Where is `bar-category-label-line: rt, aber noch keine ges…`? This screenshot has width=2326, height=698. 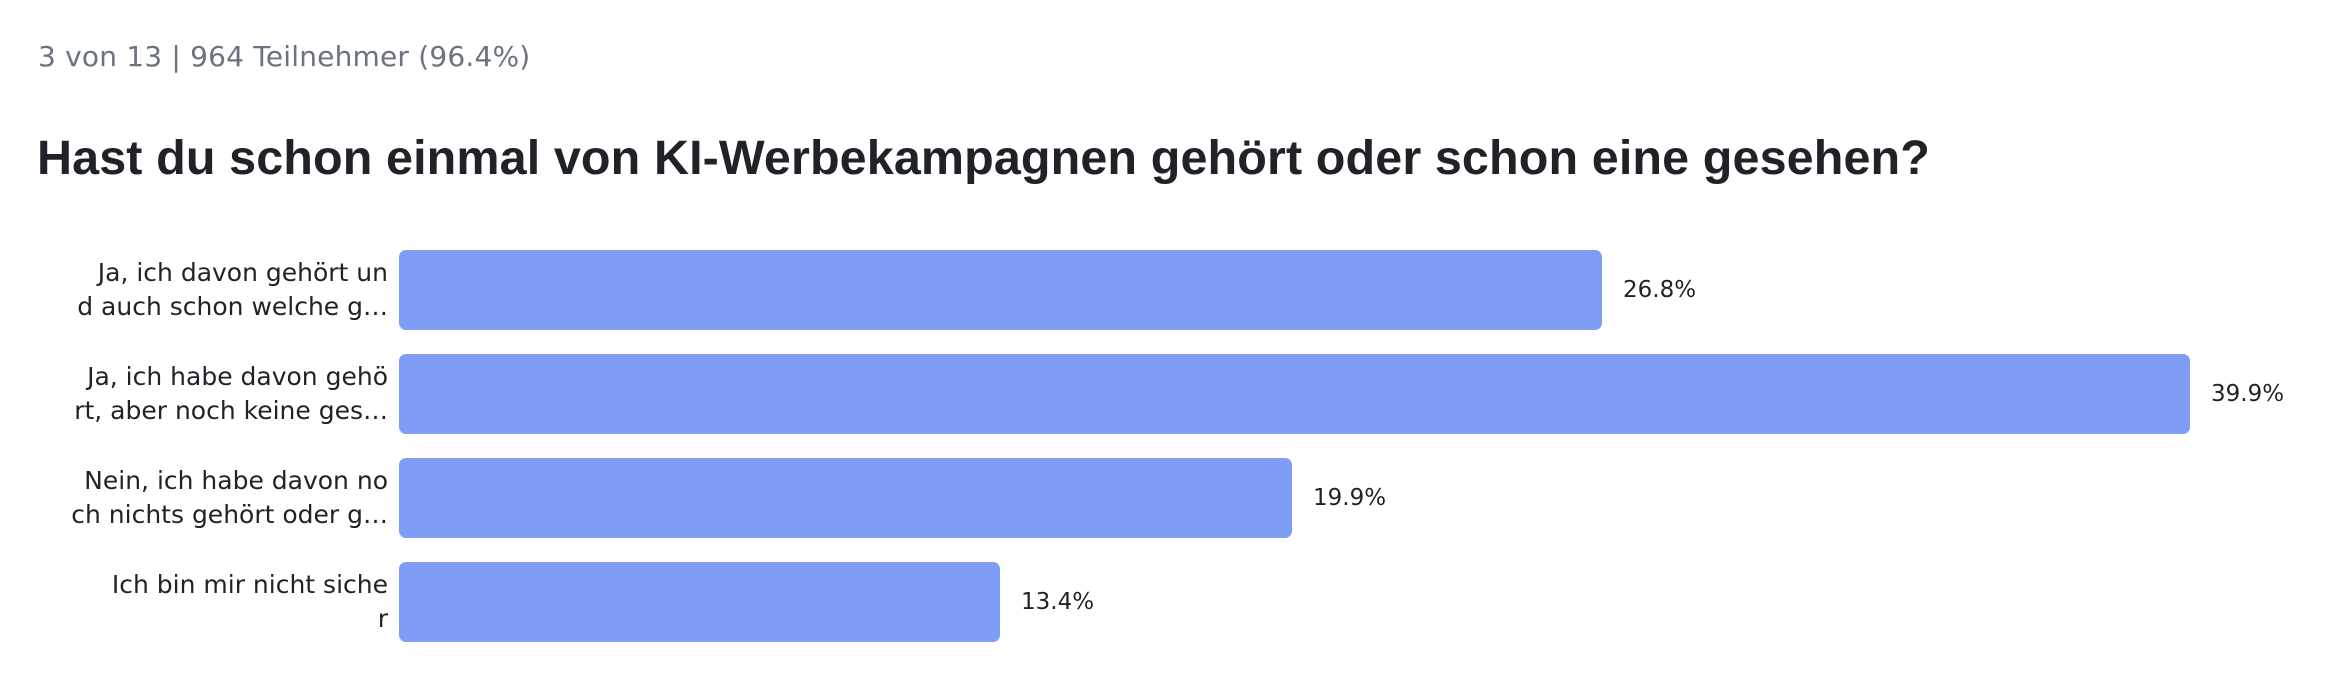 bar-category-label-line: rt, aber noch keine ges… is located at coordinates (231, 410).